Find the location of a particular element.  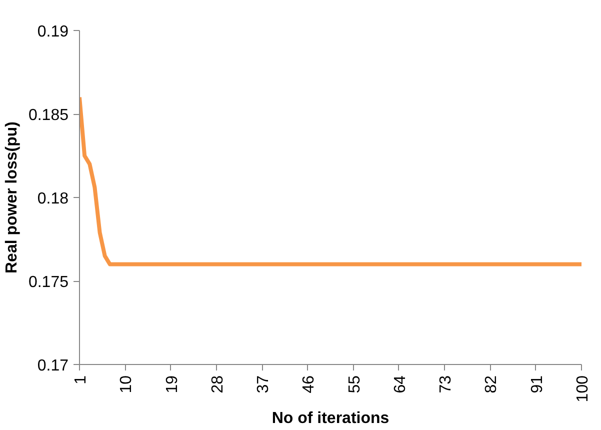

x-tick-label: 37 is located at coordinates (263, 384).